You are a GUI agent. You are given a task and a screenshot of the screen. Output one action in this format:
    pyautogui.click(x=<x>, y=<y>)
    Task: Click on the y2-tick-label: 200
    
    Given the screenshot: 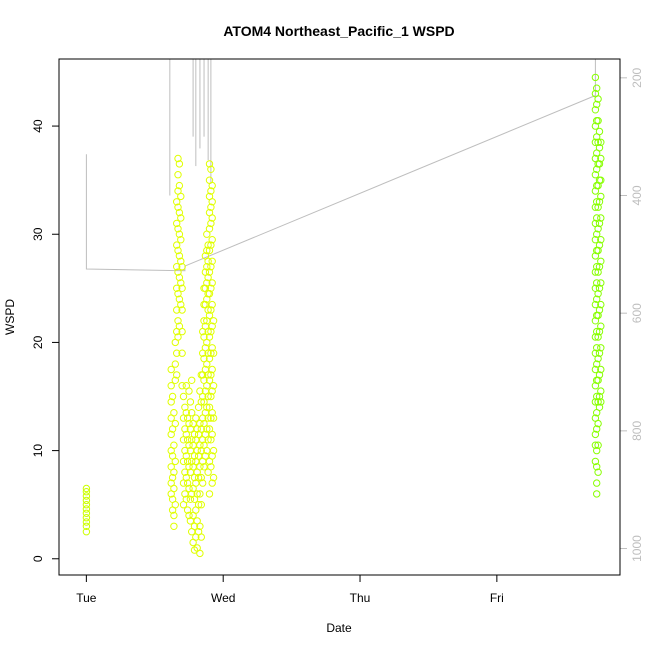 What is the action you would take?
    pyautogui.click(x=637, y=77)
    